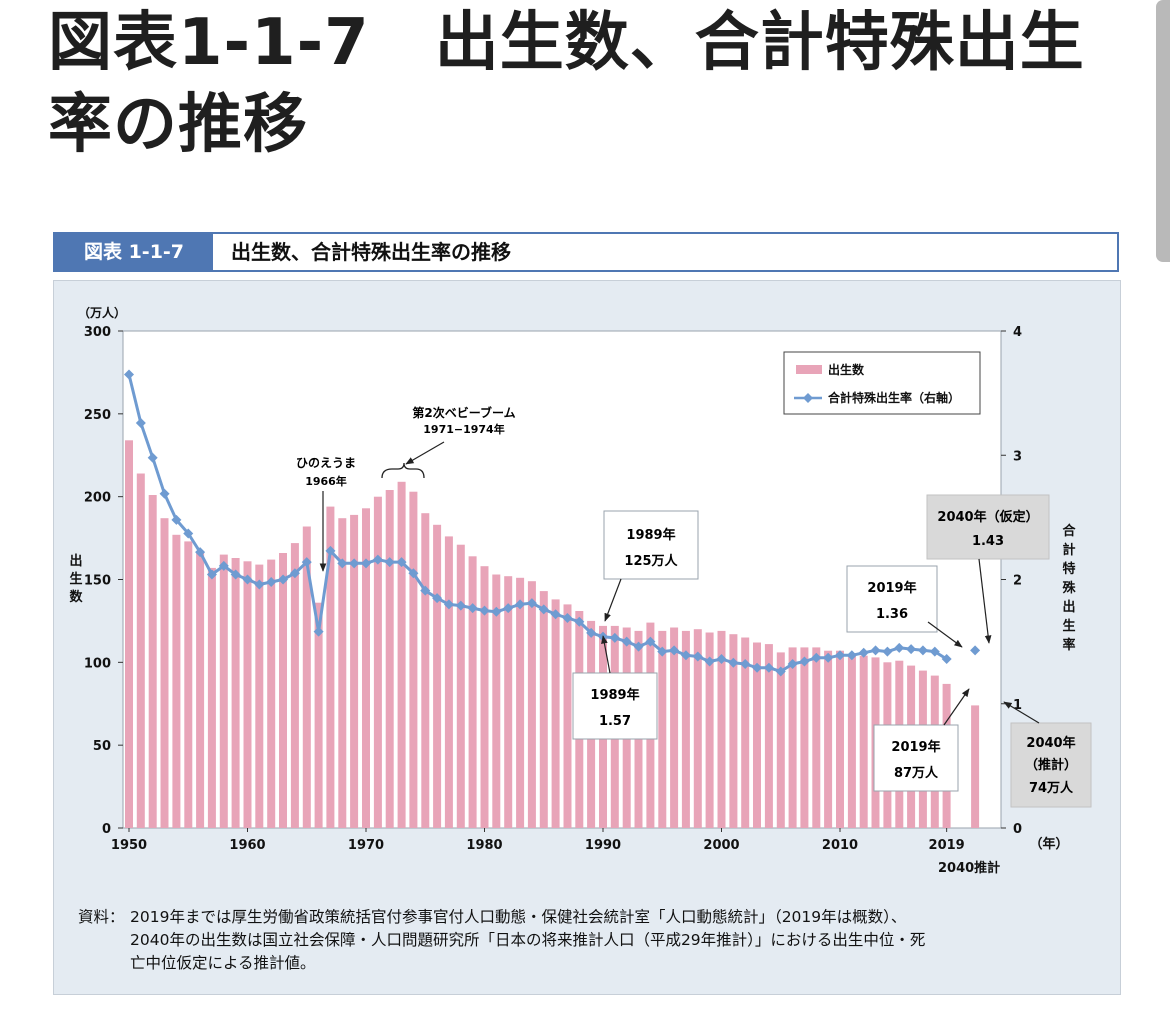 This screenshot has width=1170, height=1020. Describe the element at coordinates (985, 601) in the screenshot. I see `tfr-2040-arrow` at that location.